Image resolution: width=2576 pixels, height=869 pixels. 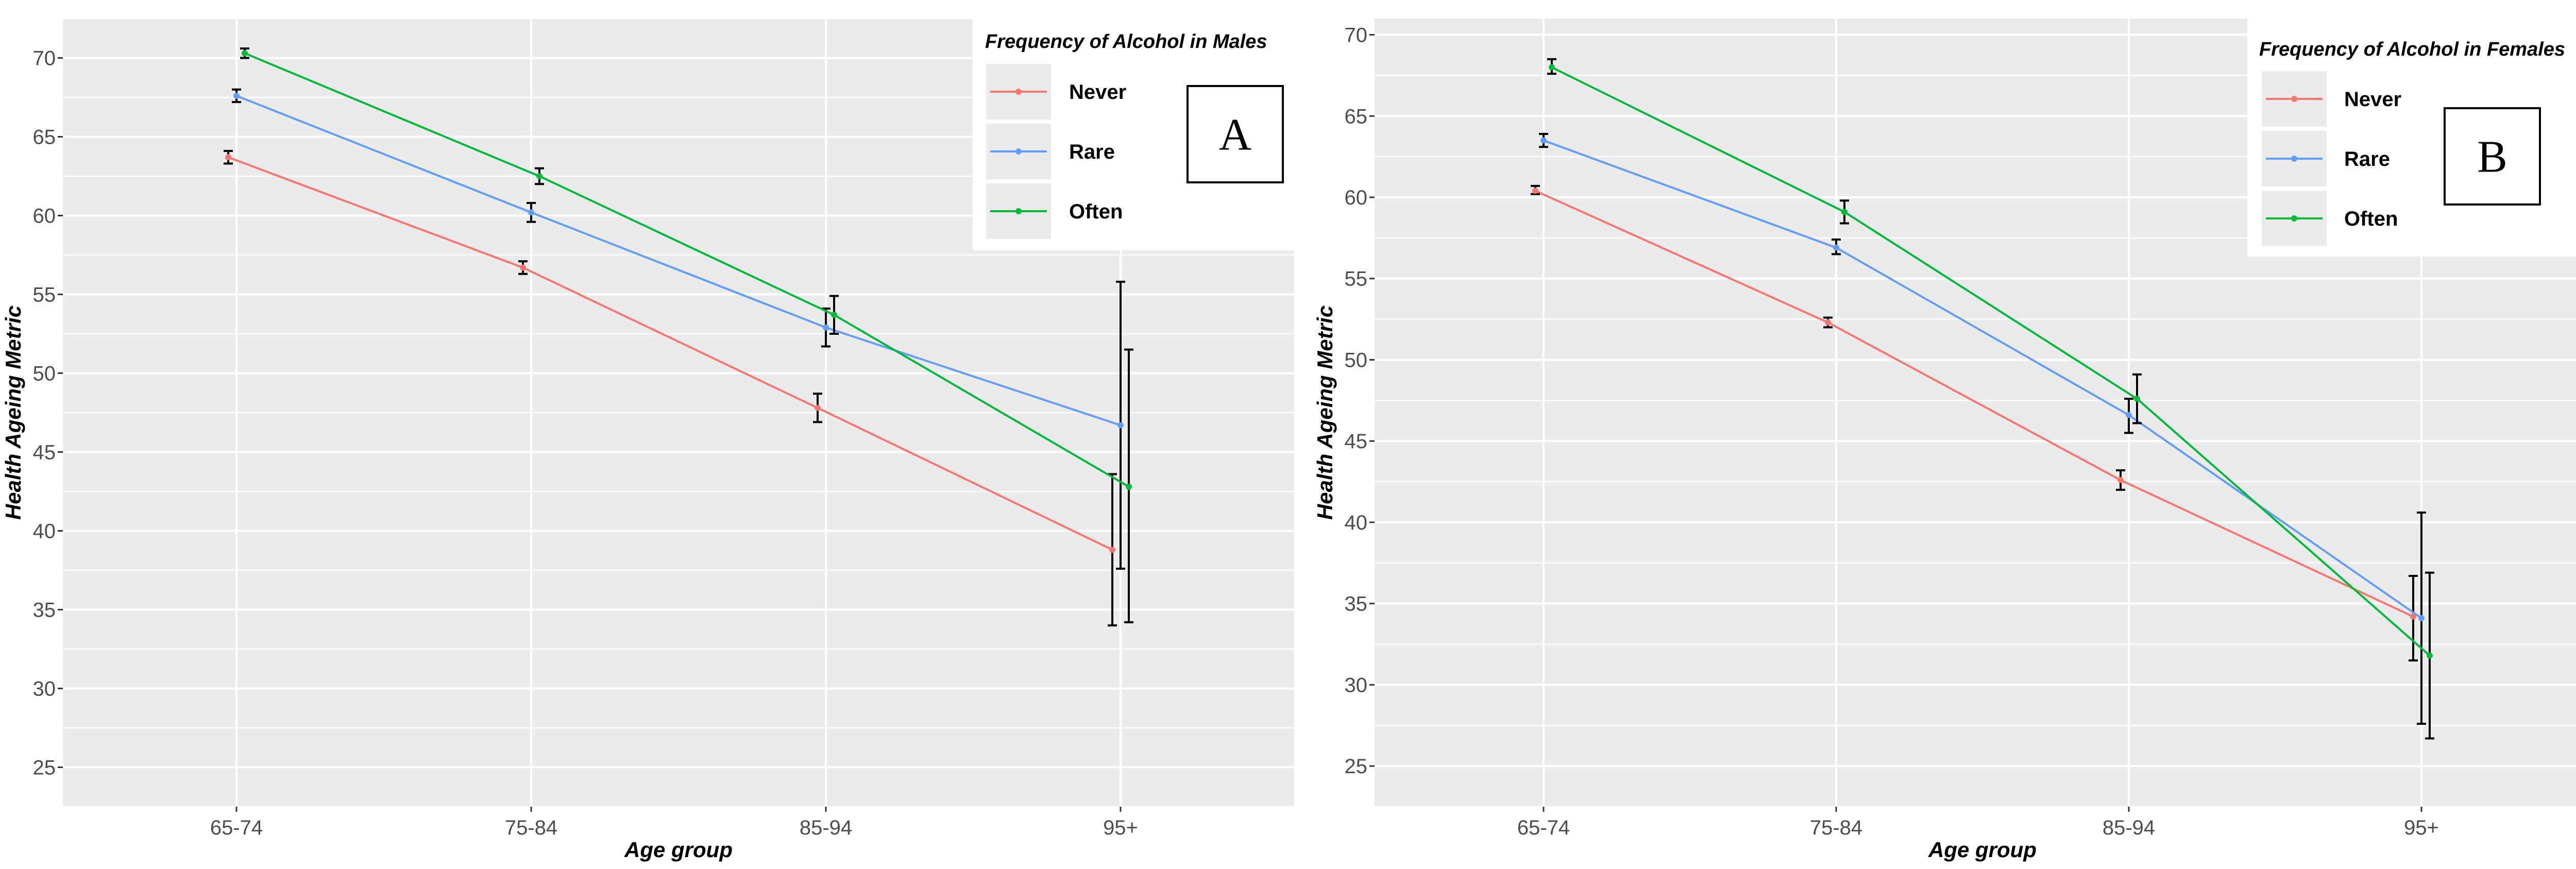 I want to click on panel-label-box: B, so click(x=2492, y=156).